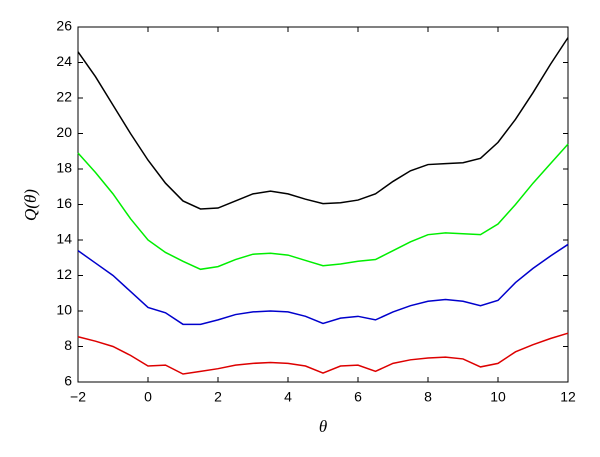  What do you see at coordinates (64, 132) in the screenshot?
I see `y-tick-label: 20` at bounding box center [64, 132].